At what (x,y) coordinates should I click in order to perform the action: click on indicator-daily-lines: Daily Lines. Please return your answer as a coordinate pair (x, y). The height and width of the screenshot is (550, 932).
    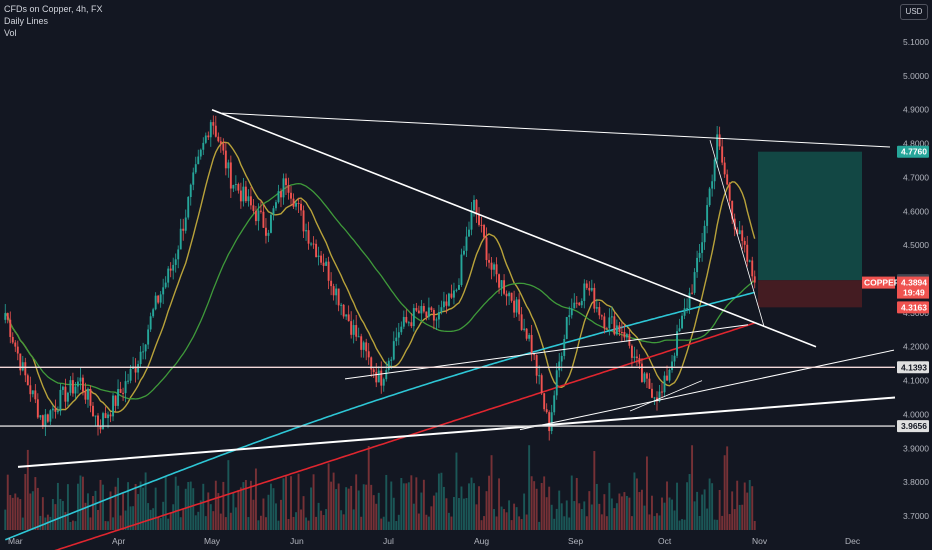
    Looking at the image, I should click on (26, 21).